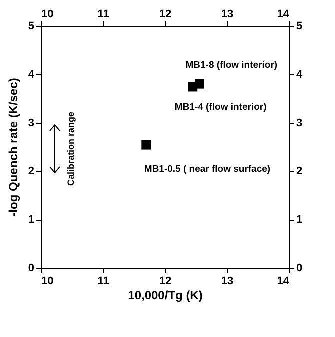 This screenshot has height=337, width=335. What do you see at coordinates (299, 220) in the screenshot?
I see `y2-tick-label: 1` at bounding box center [299, 220].